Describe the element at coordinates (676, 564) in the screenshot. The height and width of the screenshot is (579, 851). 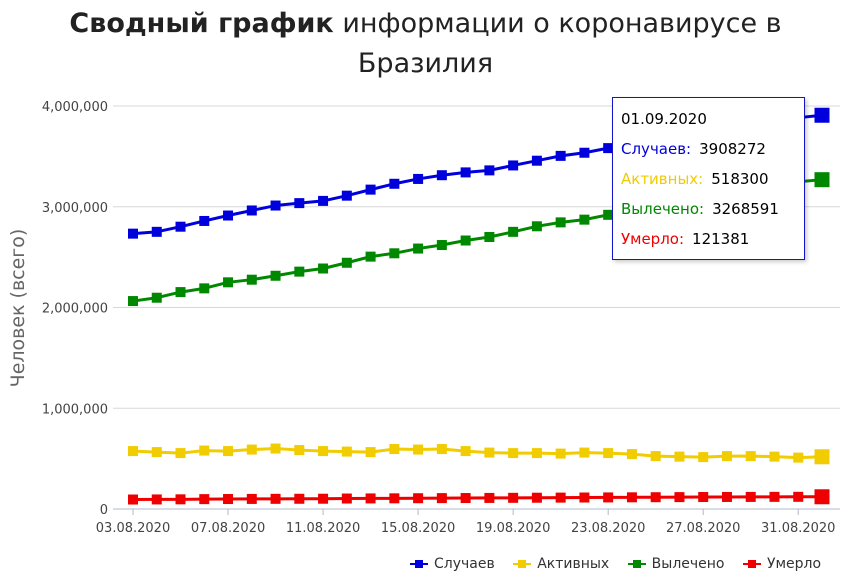
I see `legend-item-recovered: Вылечено` at that location.